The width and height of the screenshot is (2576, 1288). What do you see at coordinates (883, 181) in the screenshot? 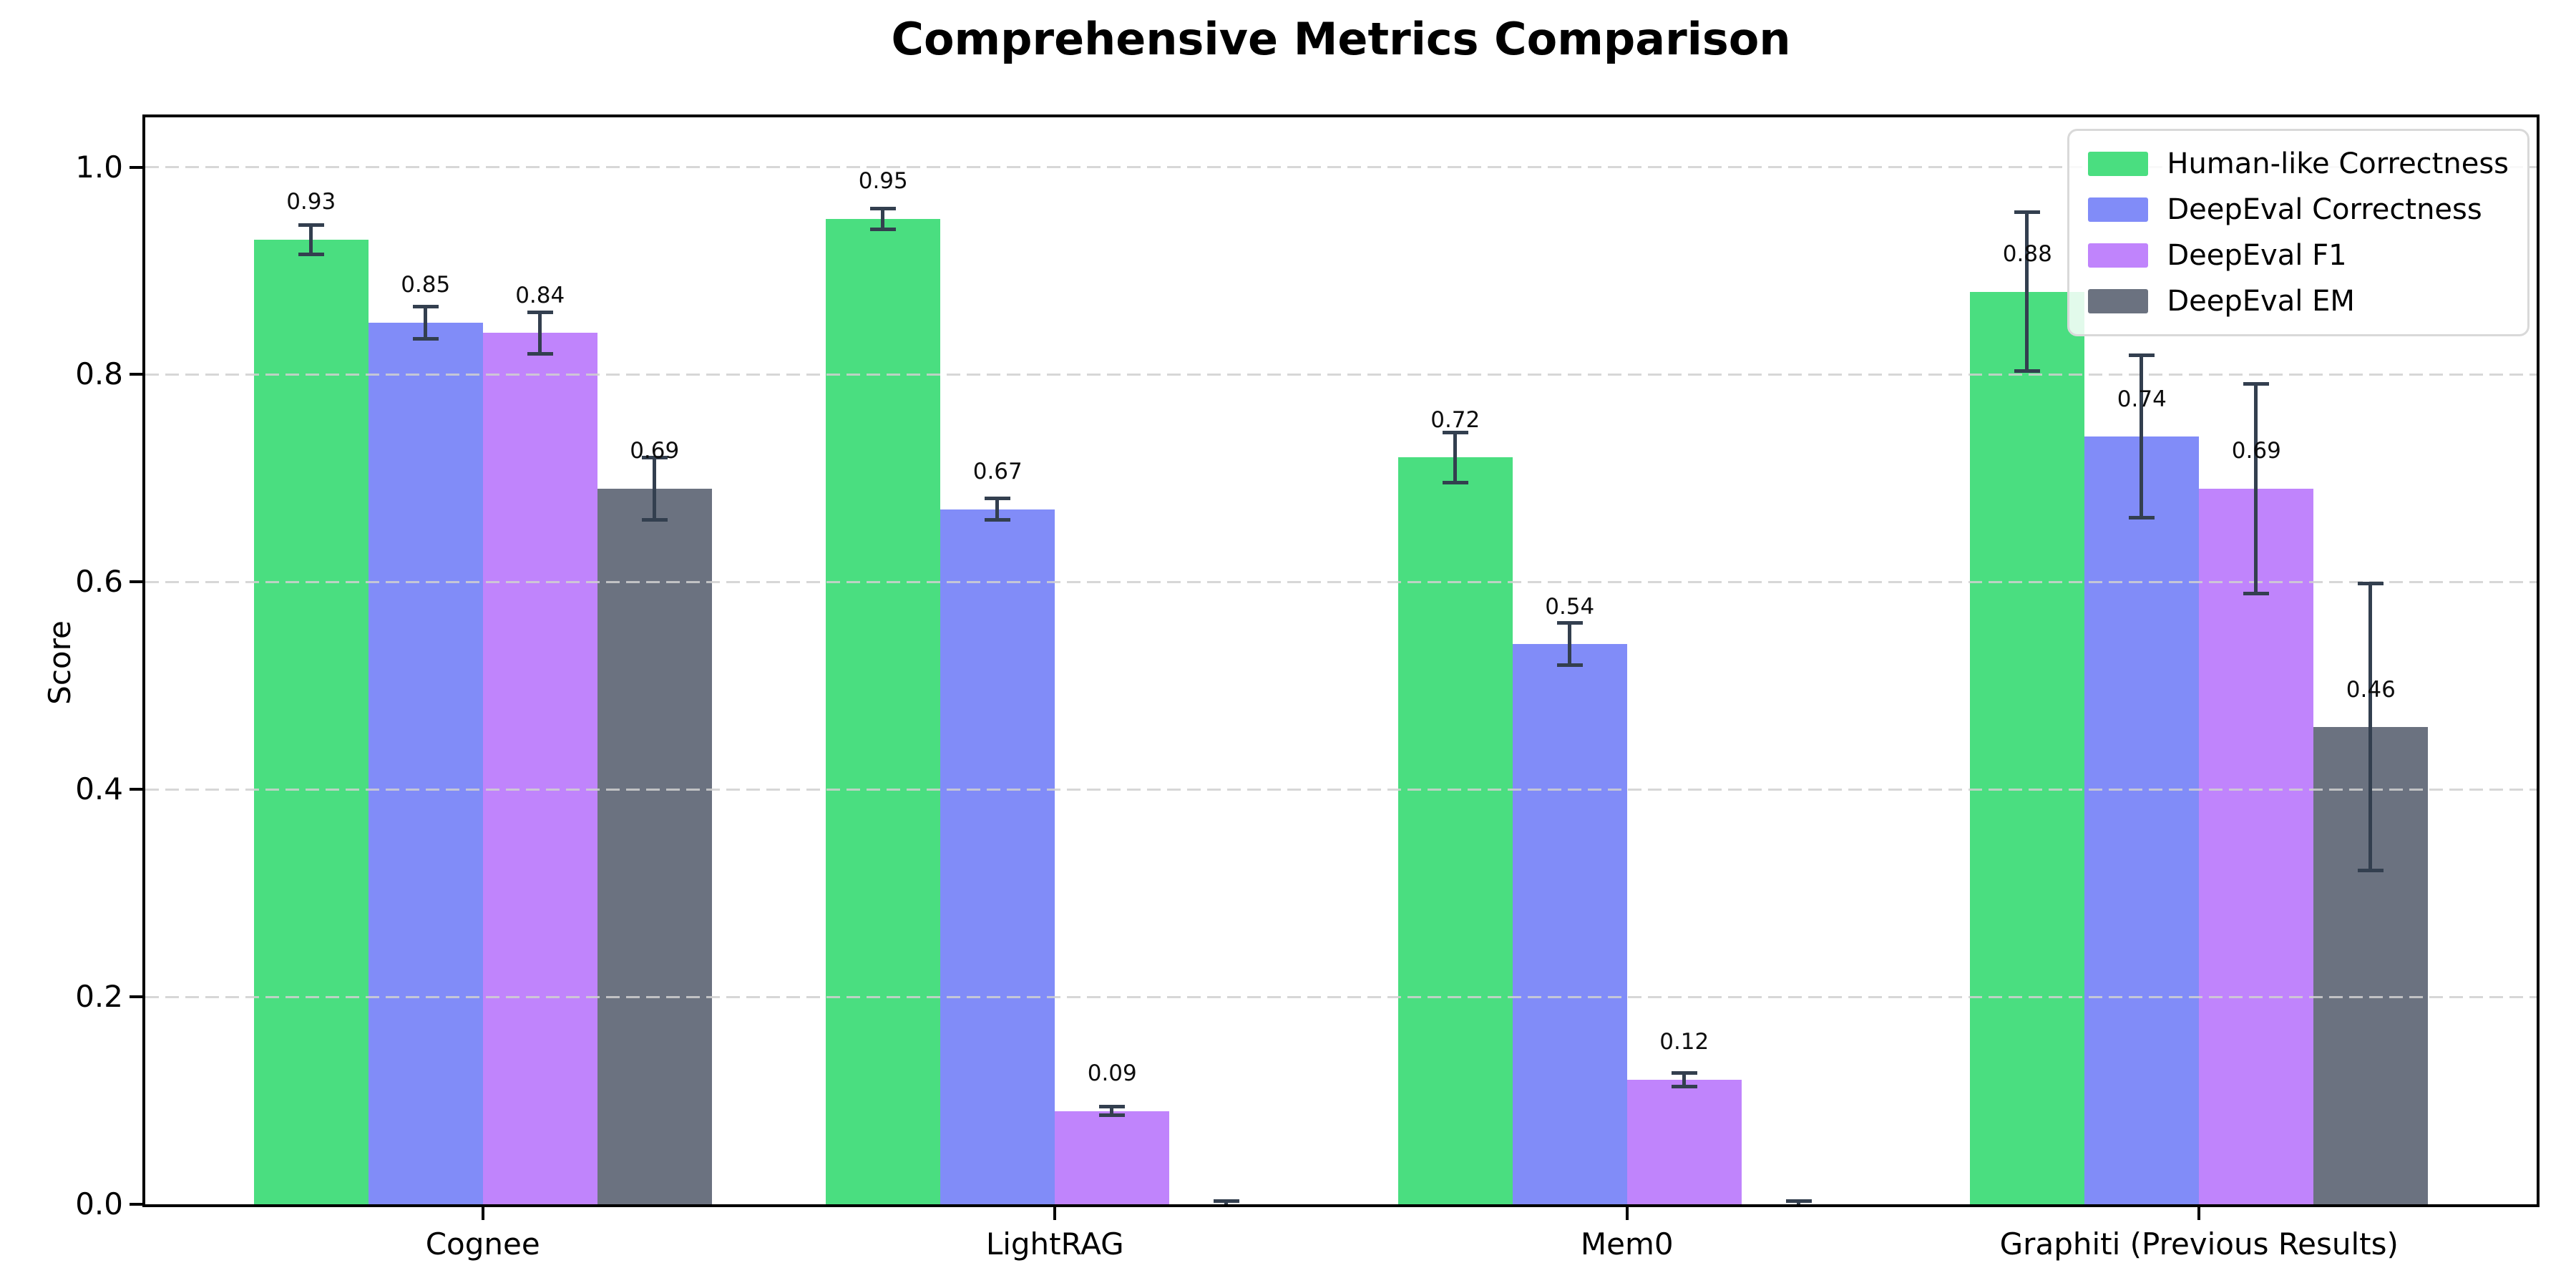
I see `bar-value-label: 0.95` at bounding box center [883, 181].